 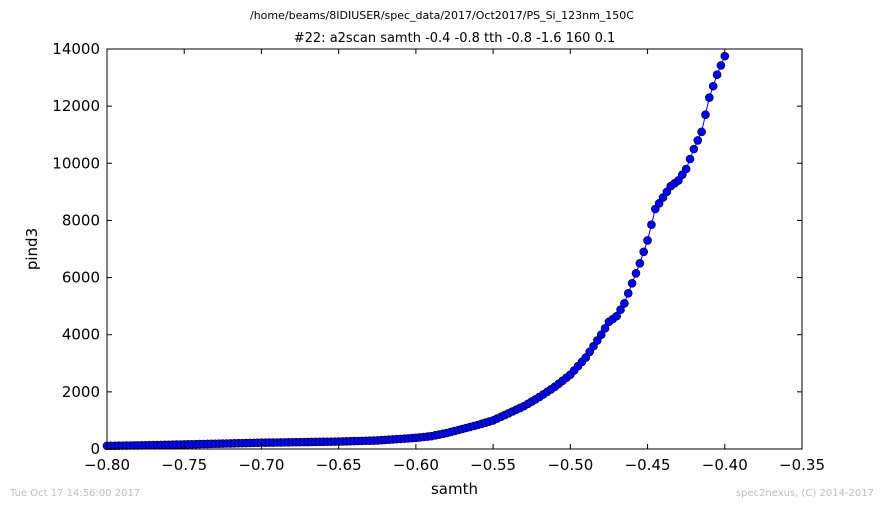 What do you see at coordinates (184, 465) in the screenshot?
I see `x-tick-label: −0.75` at bounding box center [184, 465].